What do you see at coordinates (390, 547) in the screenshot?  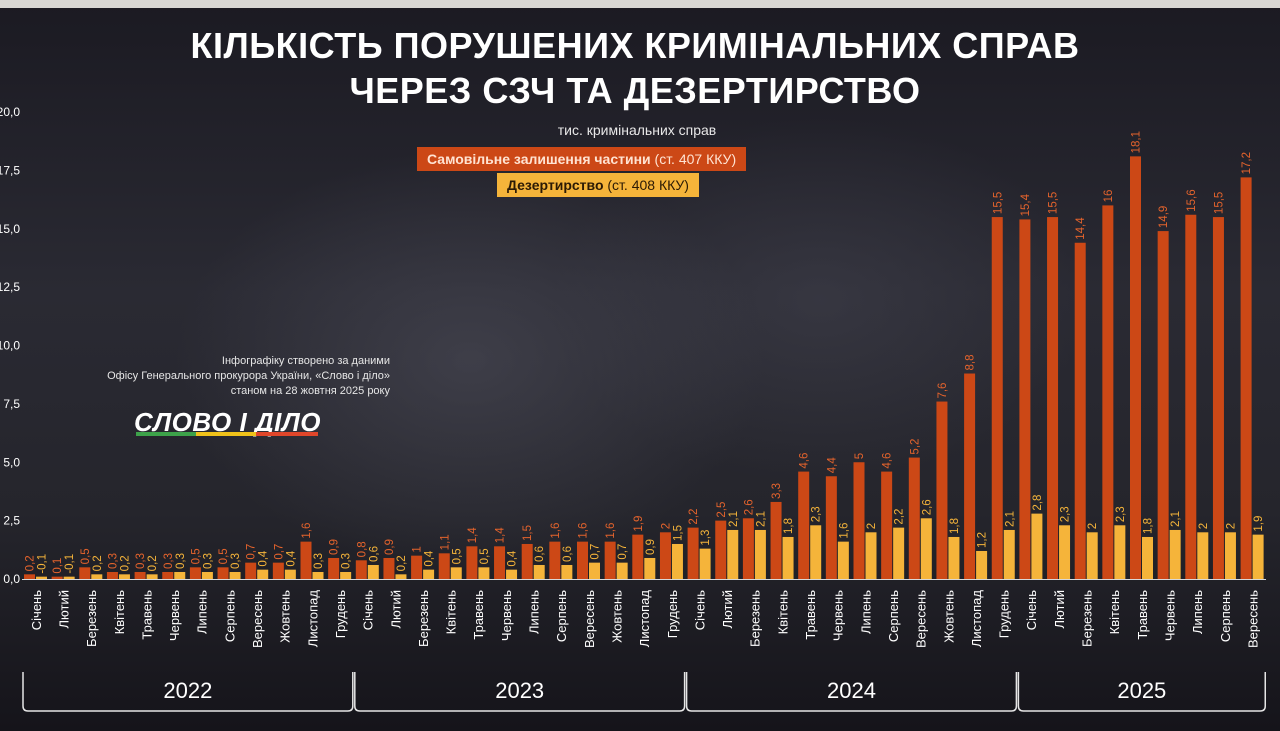 I see `data-label-szch: 0,9` at bounding box center [390, 547].